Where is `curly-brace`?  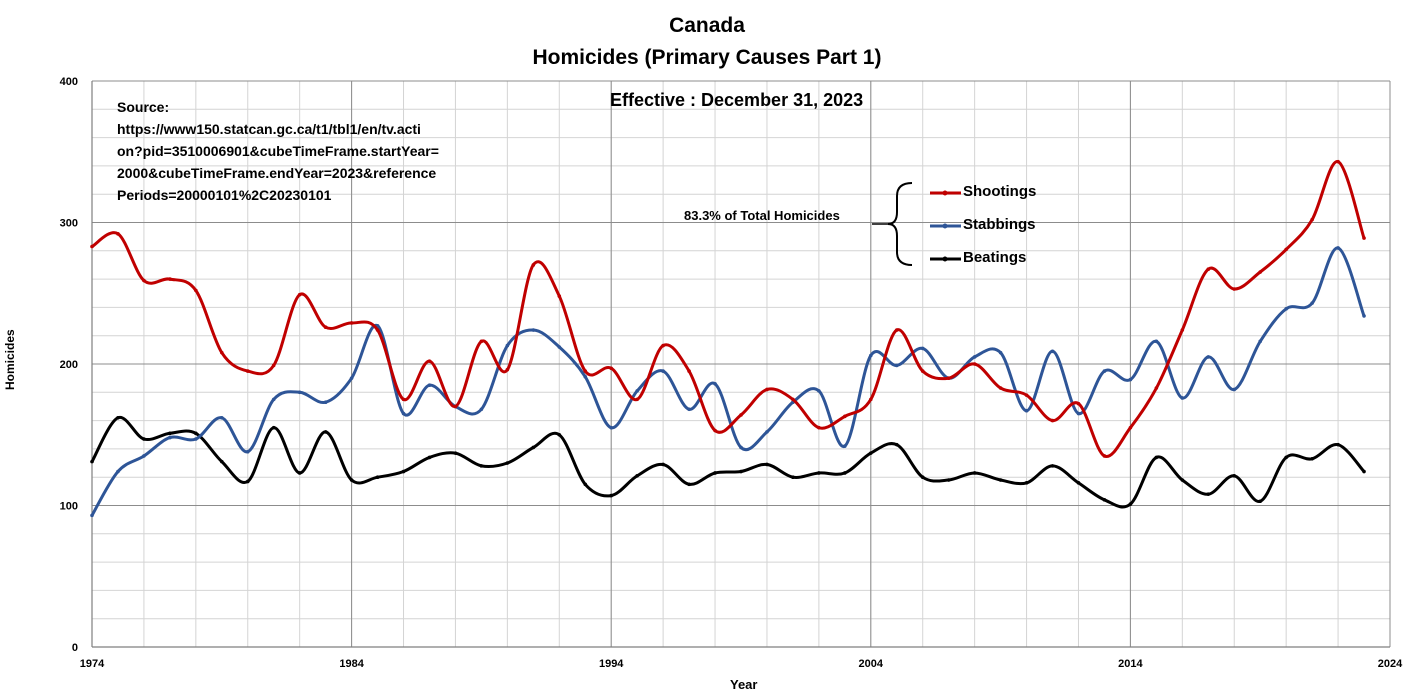
curly-brace is located at coordinates (900, 224).